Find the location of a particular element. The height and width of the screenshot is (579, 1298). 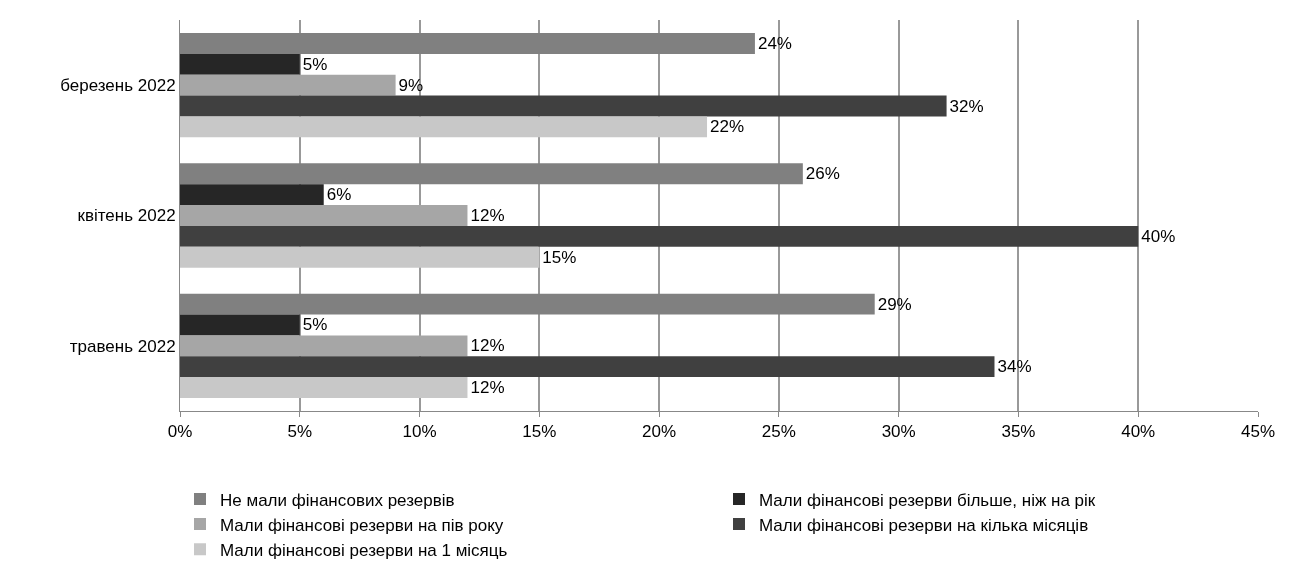

y-tick-label: березень 2022 is located at coordinates (118, 86).